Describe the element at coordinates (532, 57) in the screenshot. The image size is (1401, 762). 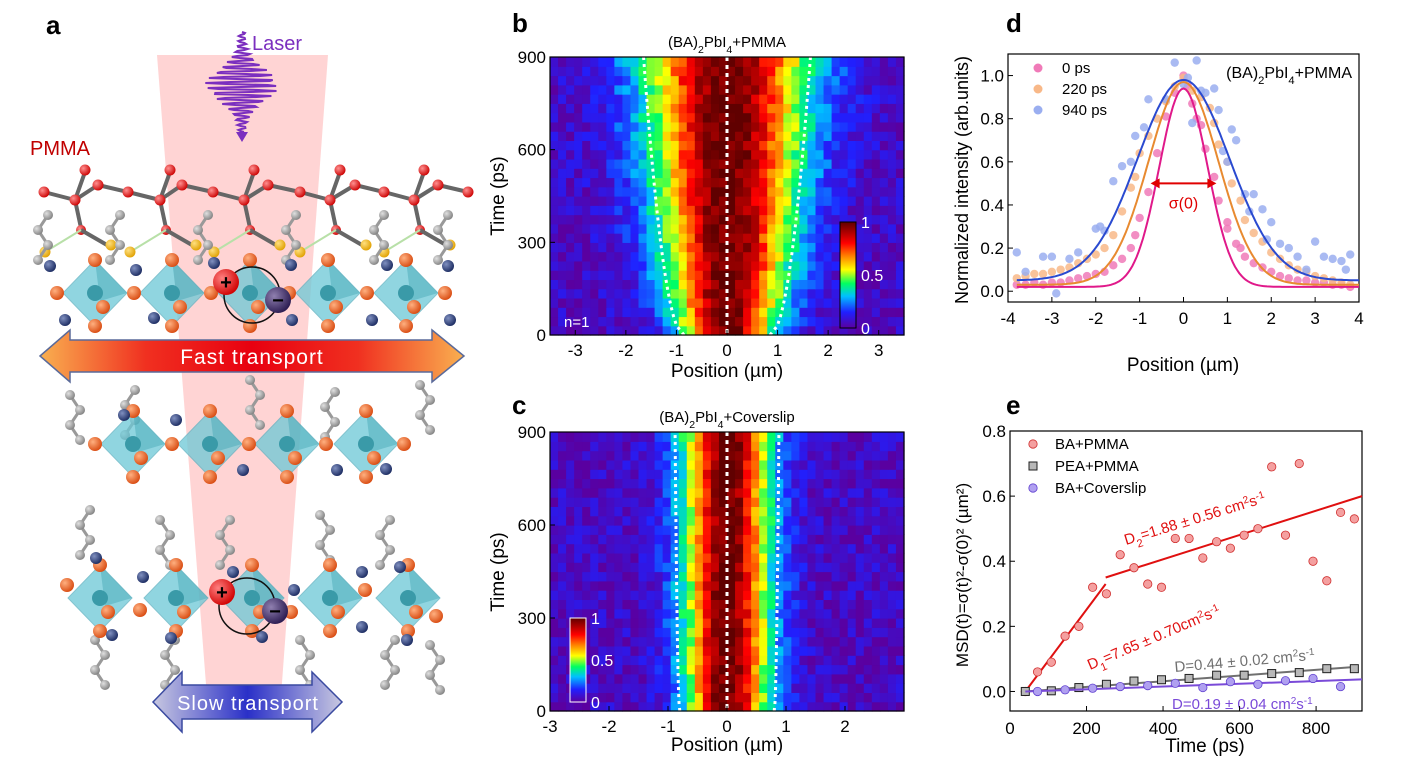
I see `y-tick-label: 900` at that location.